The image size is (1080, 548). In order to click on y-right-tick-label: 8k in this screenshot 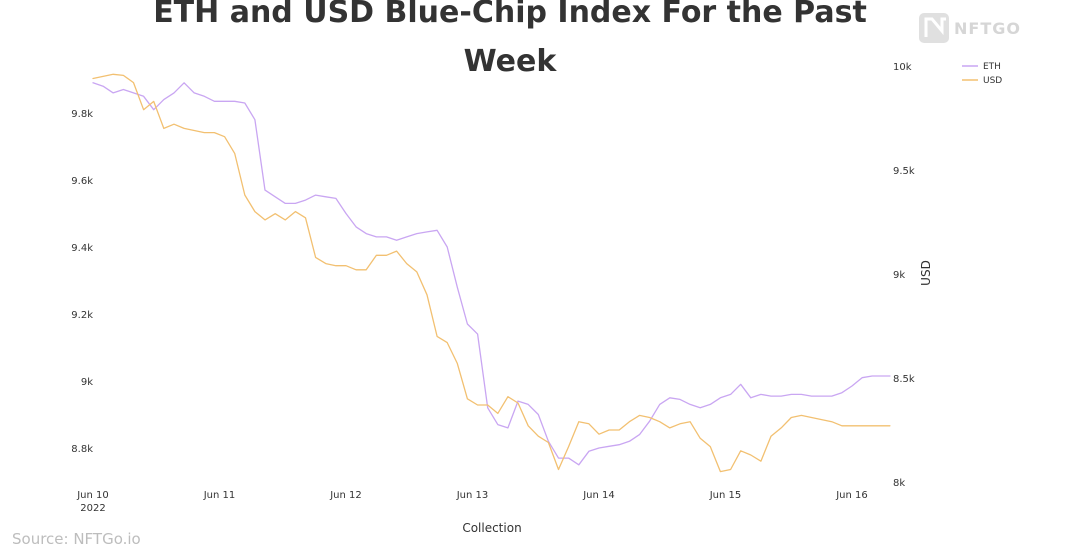, I will do `click(899, 483)`.